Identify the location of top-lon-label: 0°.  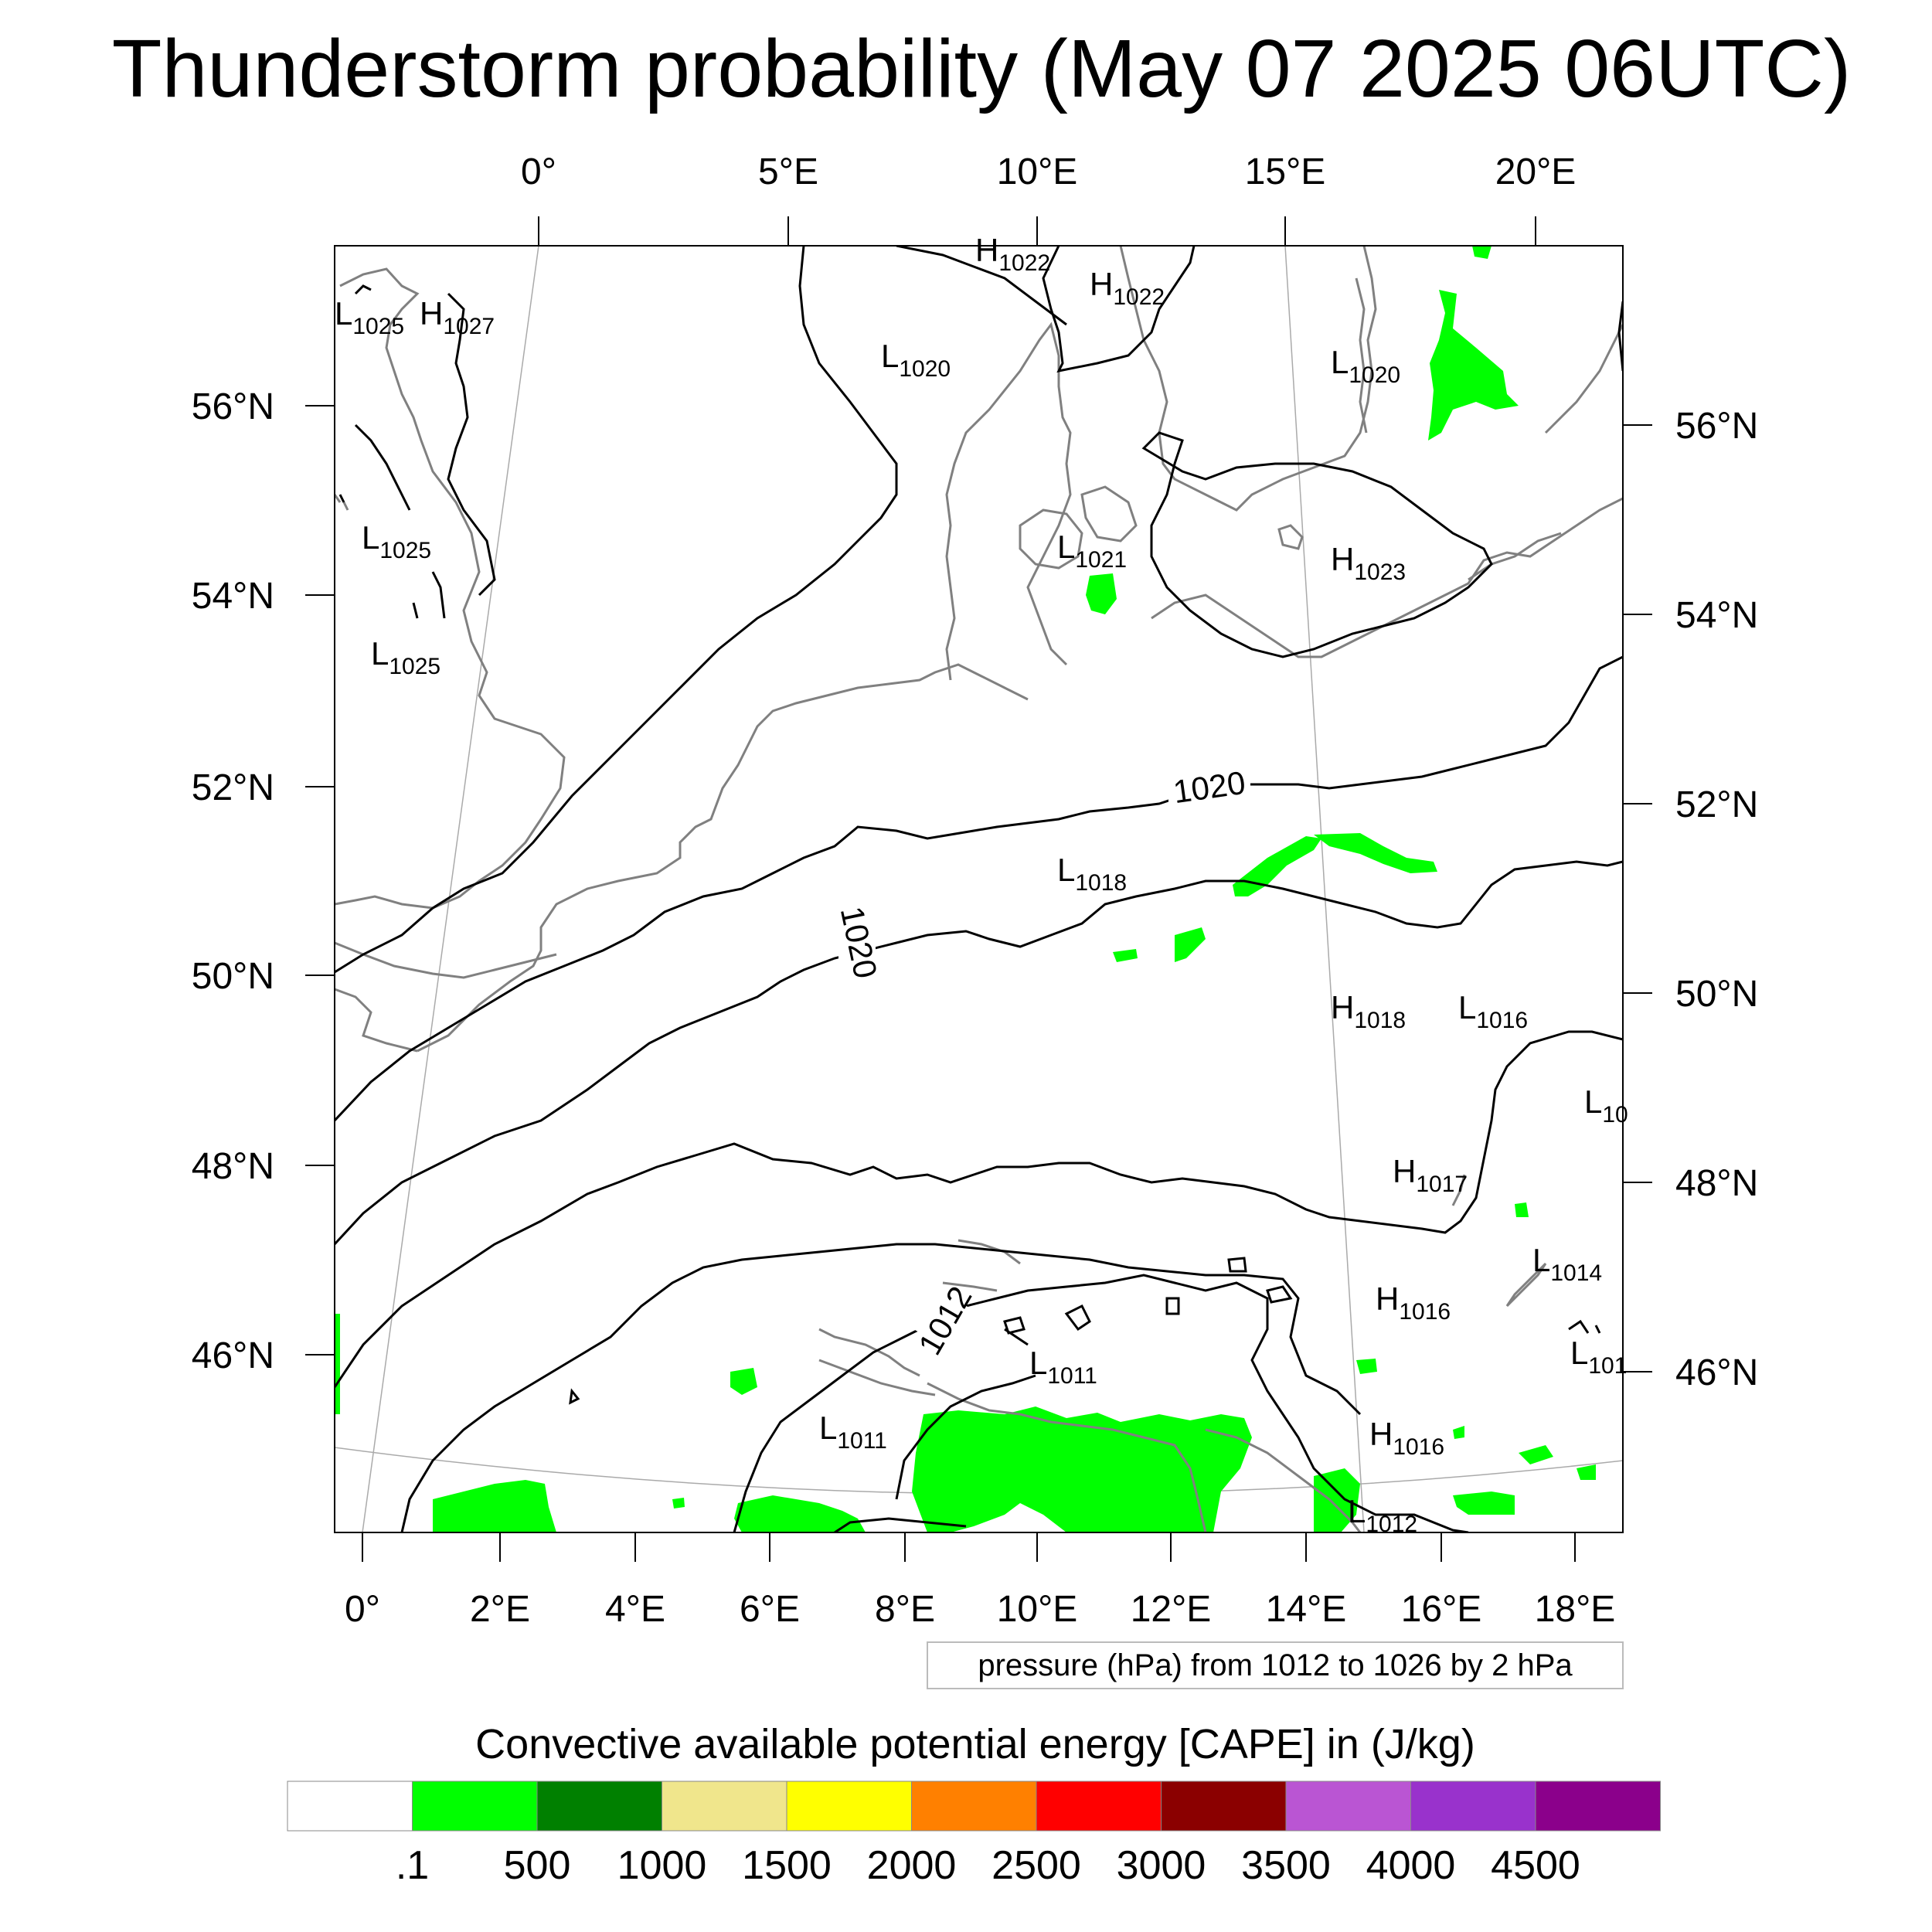
(539, 171).